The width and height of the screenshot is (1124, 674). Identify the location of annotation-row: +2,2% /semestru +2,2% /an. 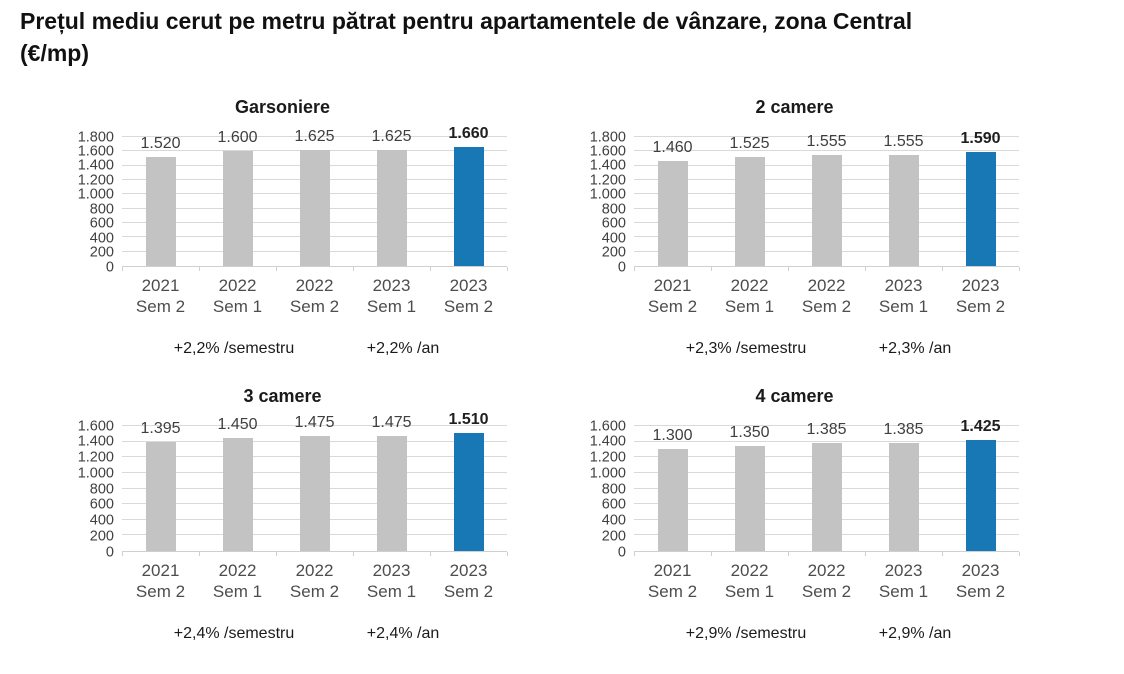
(282, 349).